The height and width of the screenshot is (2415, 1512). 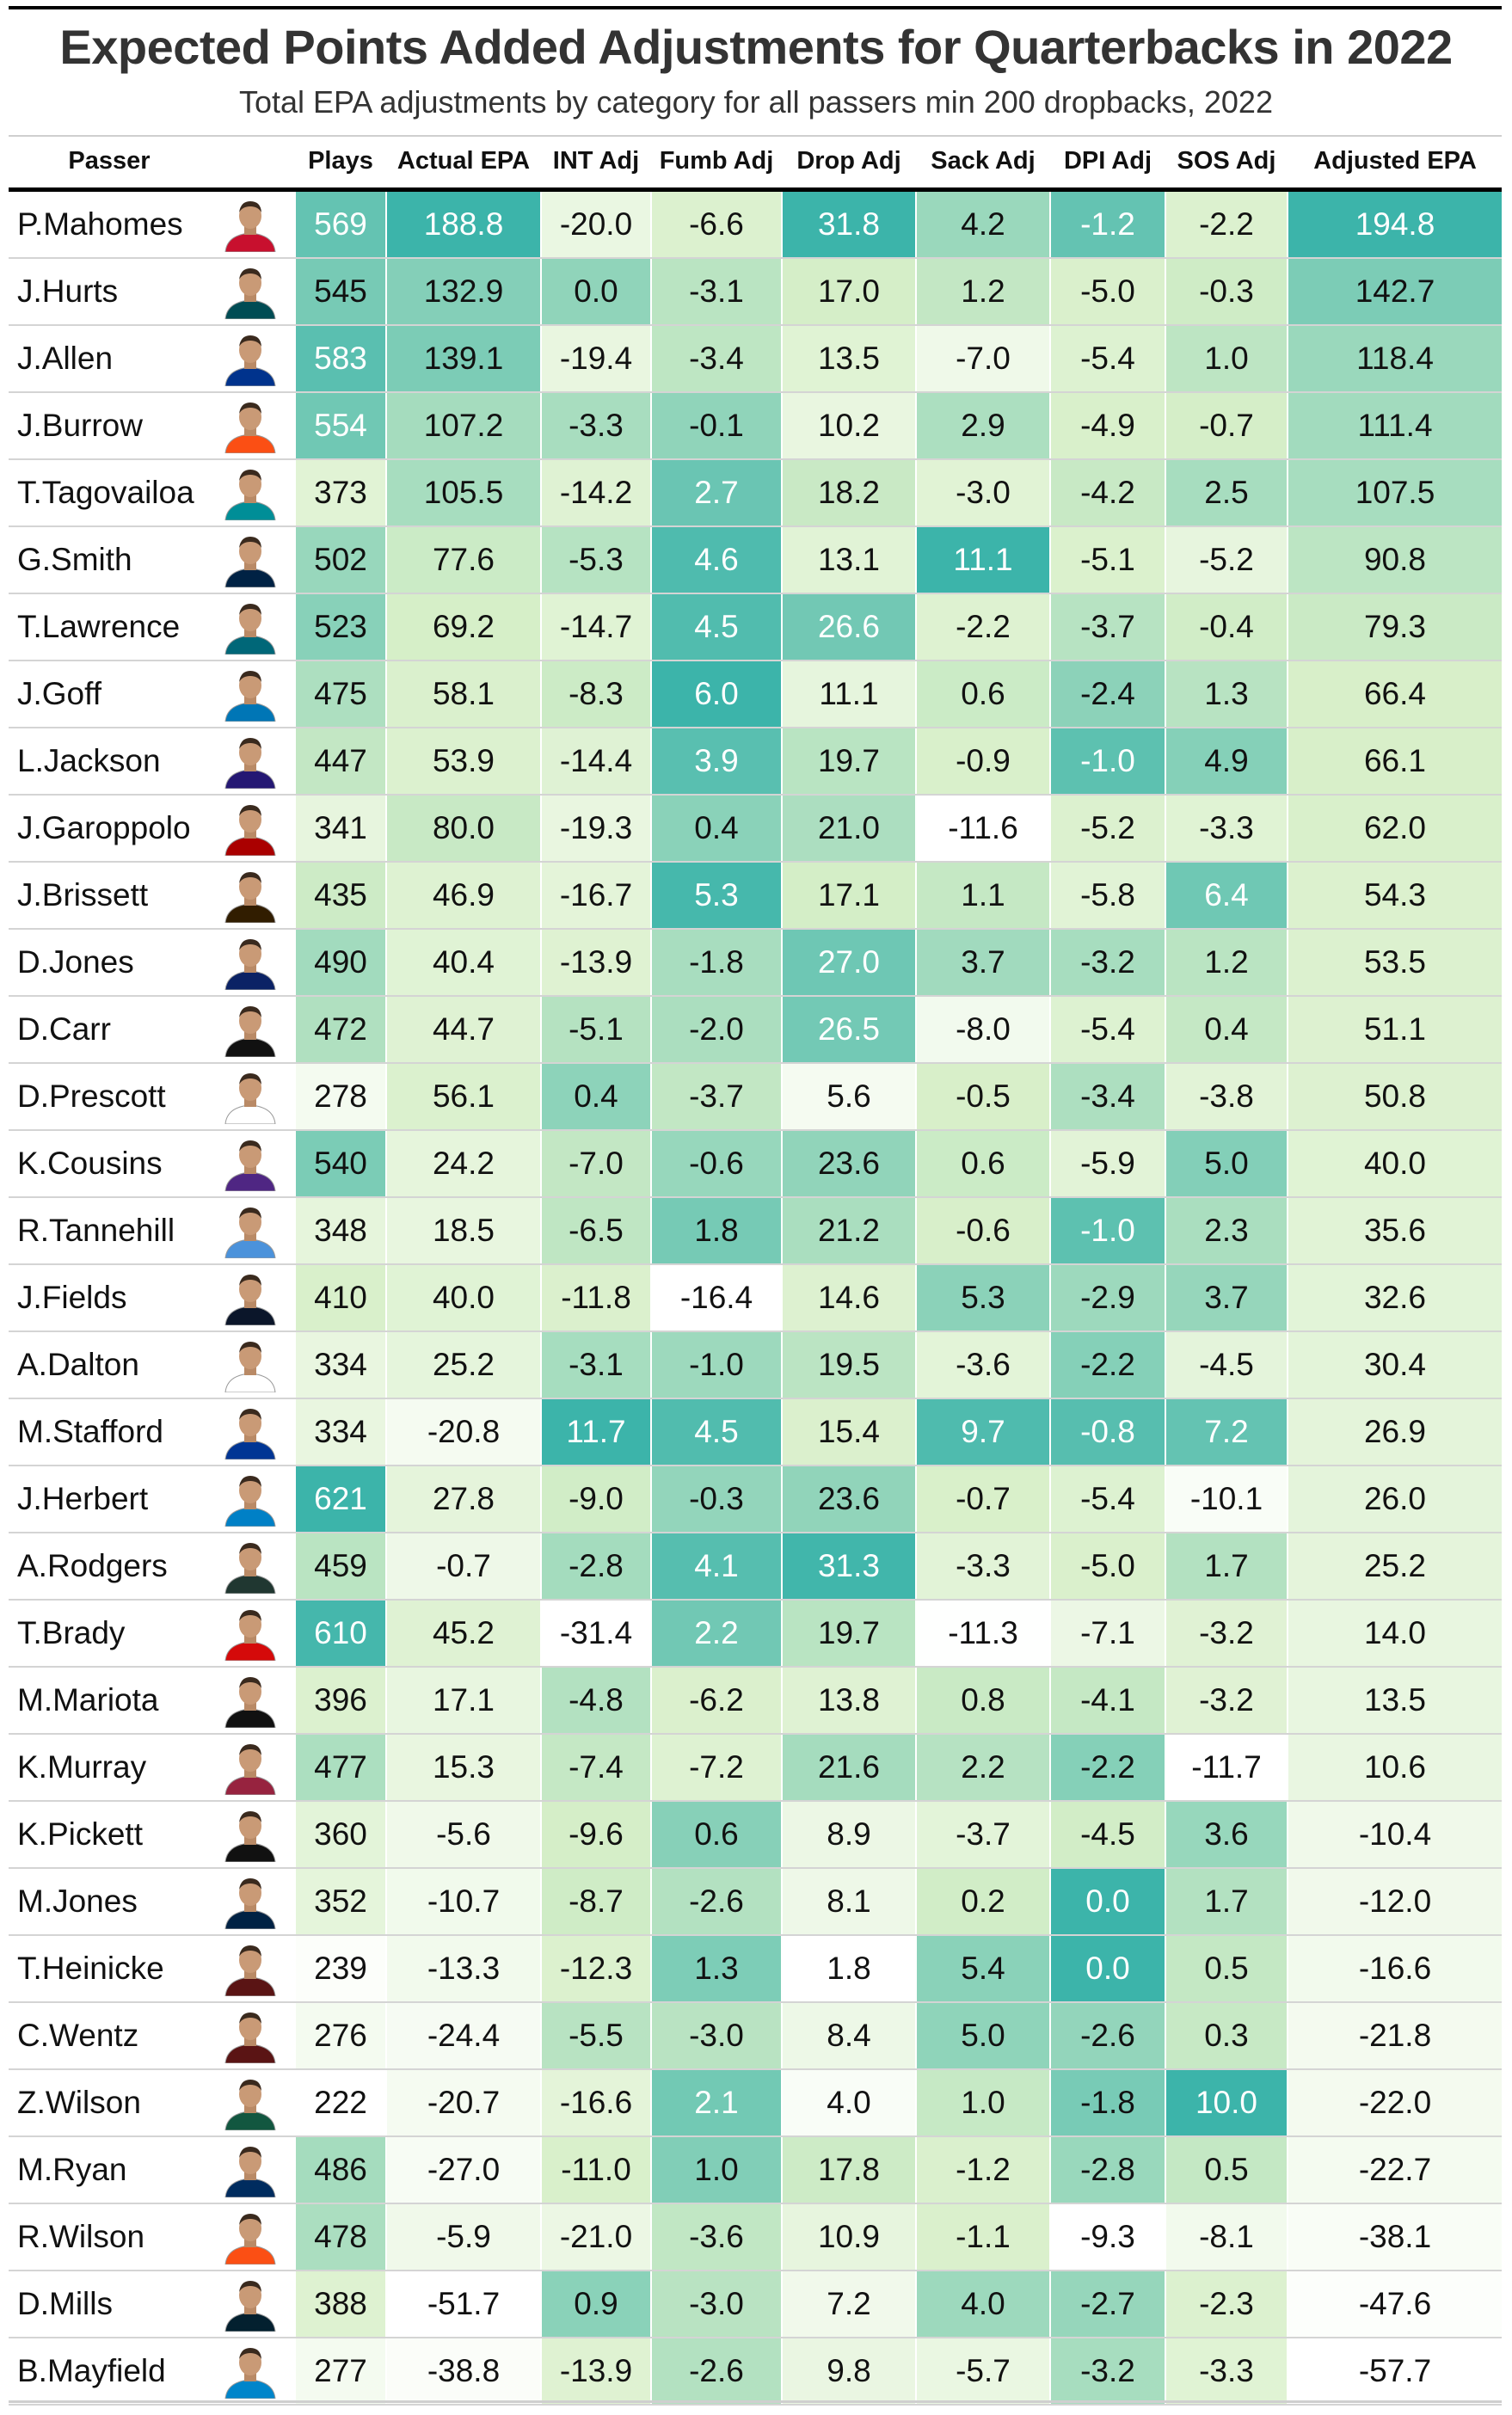 What do you see at coordinates (596, 896) in the screenshot?
I see `cell-int-adj: -16.7` at bounding box center [596, 896].